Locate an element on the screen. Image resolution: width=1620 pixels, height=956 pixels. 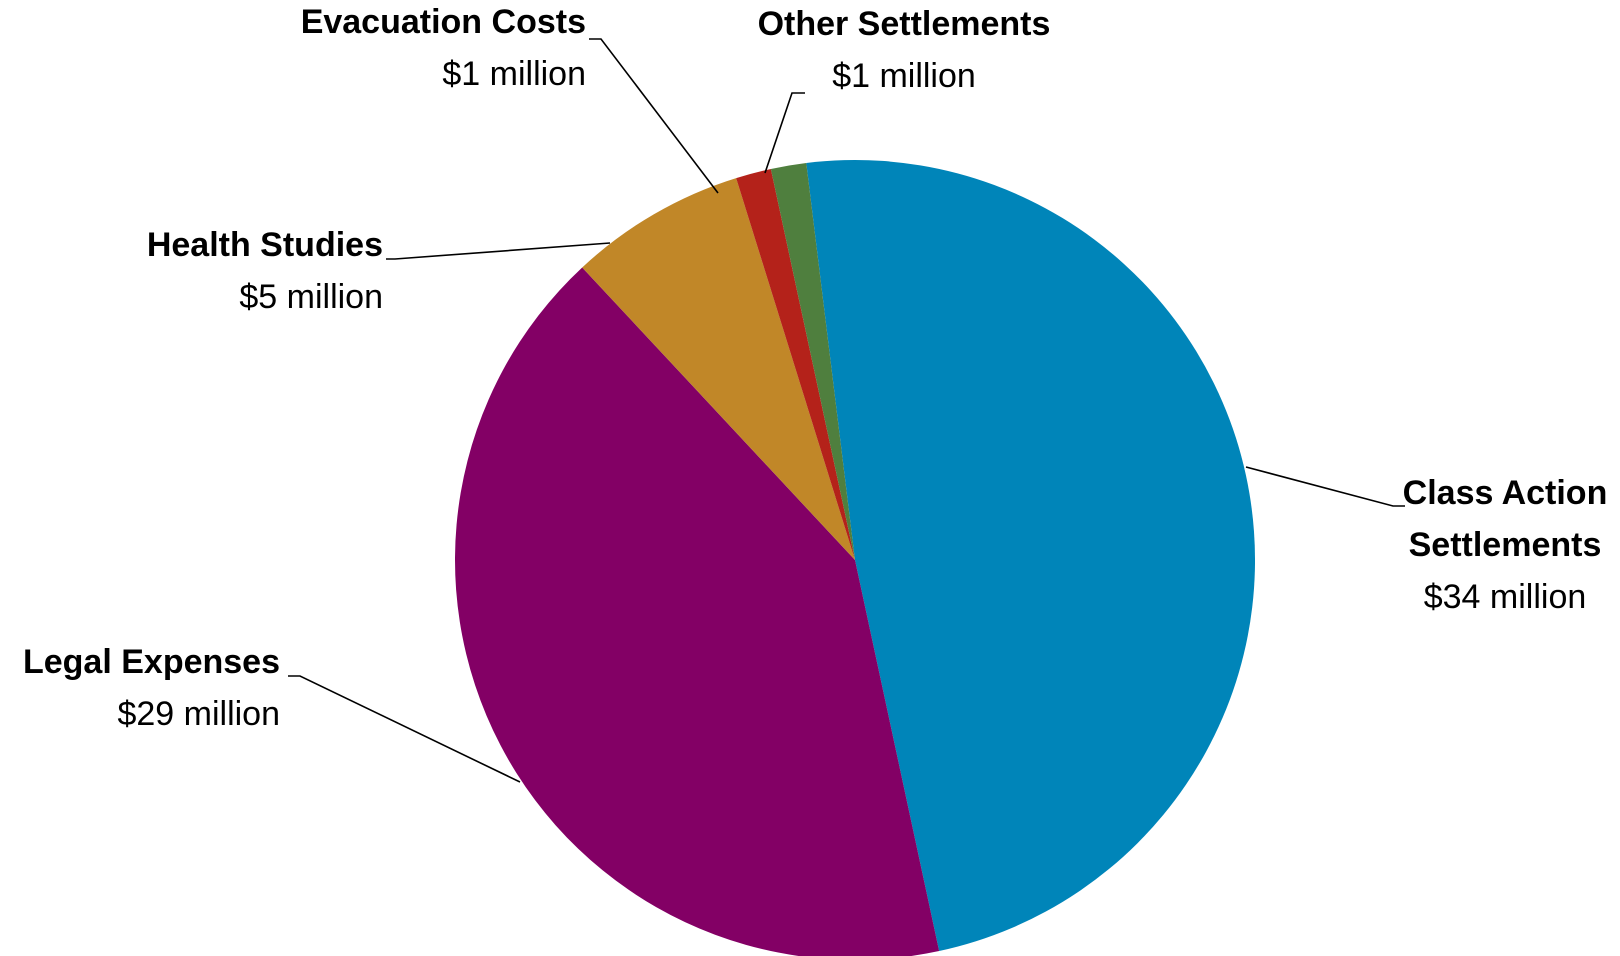
slice-name-label: Health Studies is located at coordinates (265, 245).